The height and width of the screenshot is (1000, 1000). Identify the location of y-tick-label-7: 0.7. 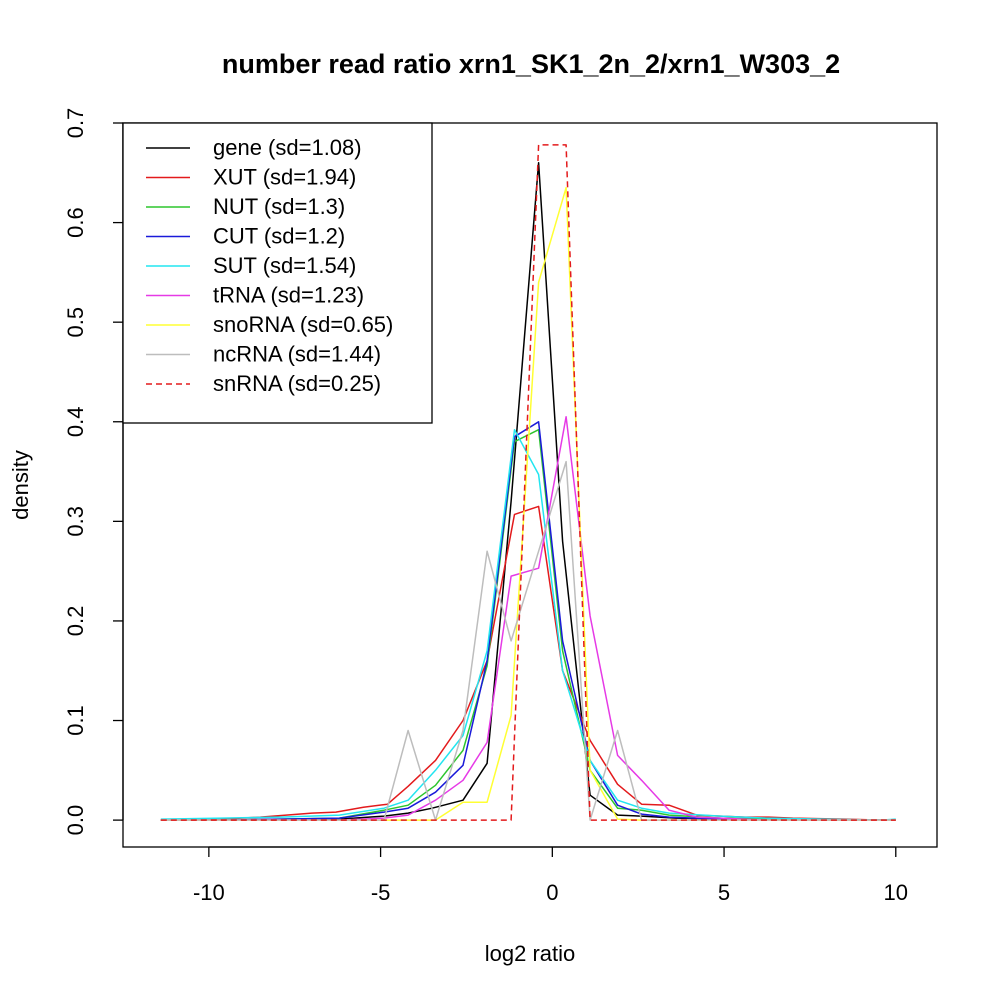
(75, 123).